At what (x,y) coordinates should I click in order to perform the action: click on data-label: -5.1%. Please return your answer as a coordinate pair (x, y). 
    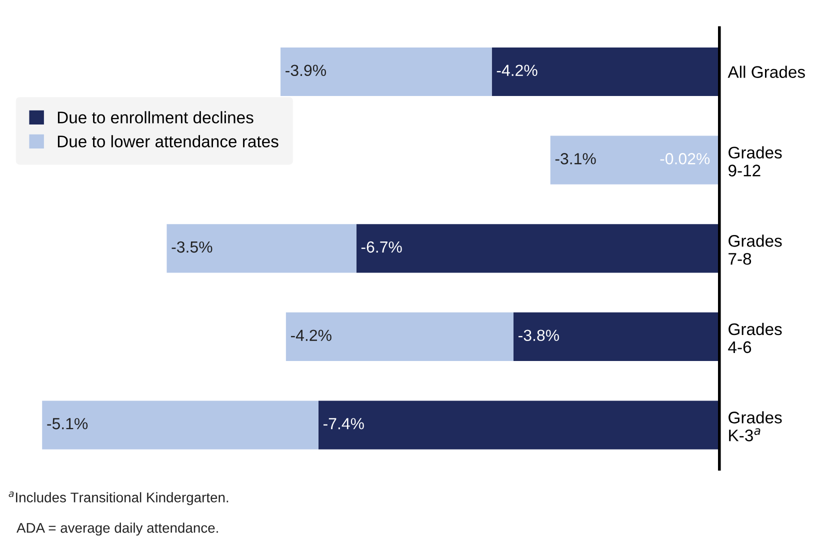
    Looking at the image, I should click on (67, 424).